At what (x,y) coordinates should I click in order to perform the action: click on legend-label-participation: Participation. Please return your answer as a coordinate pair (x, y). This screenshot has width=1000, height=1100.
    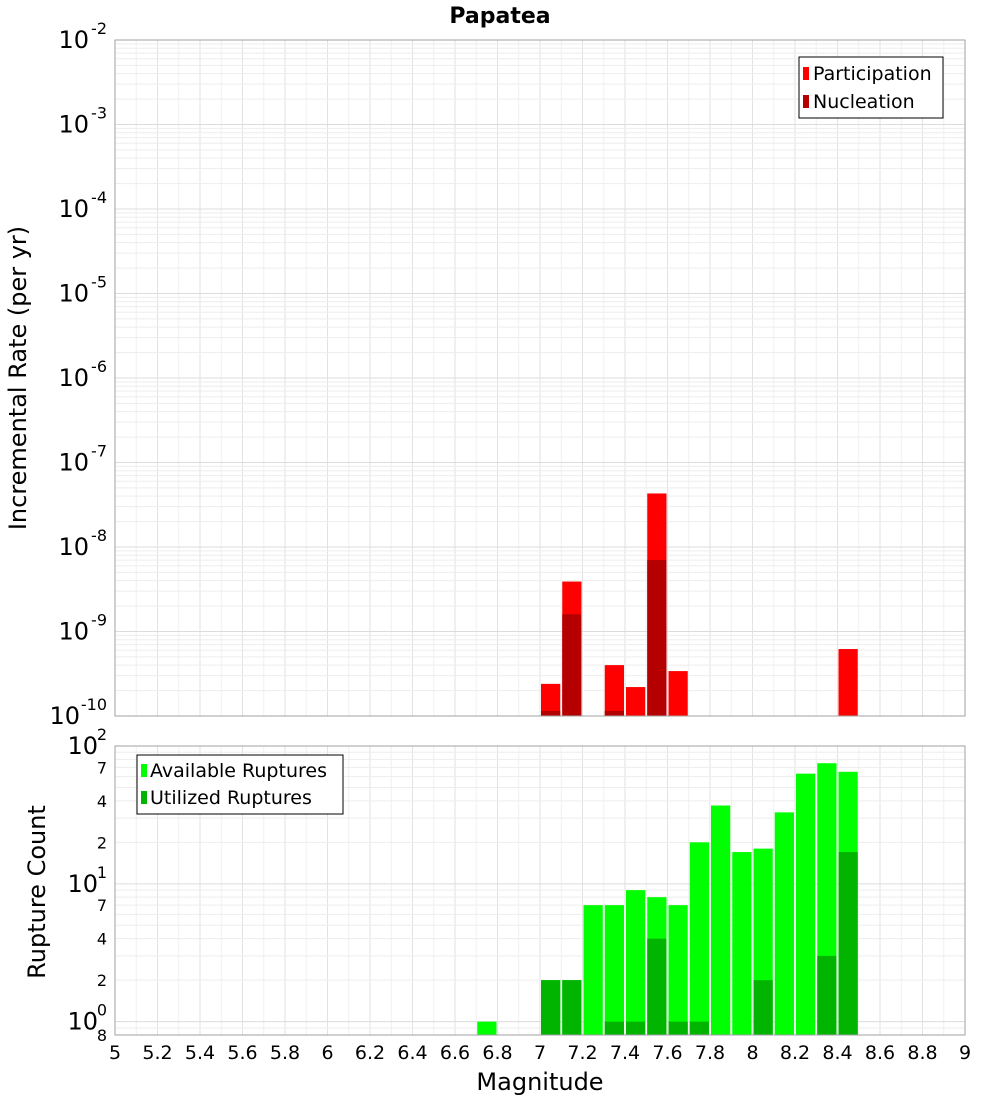
    Looking at the image, I should click on (872, 74).